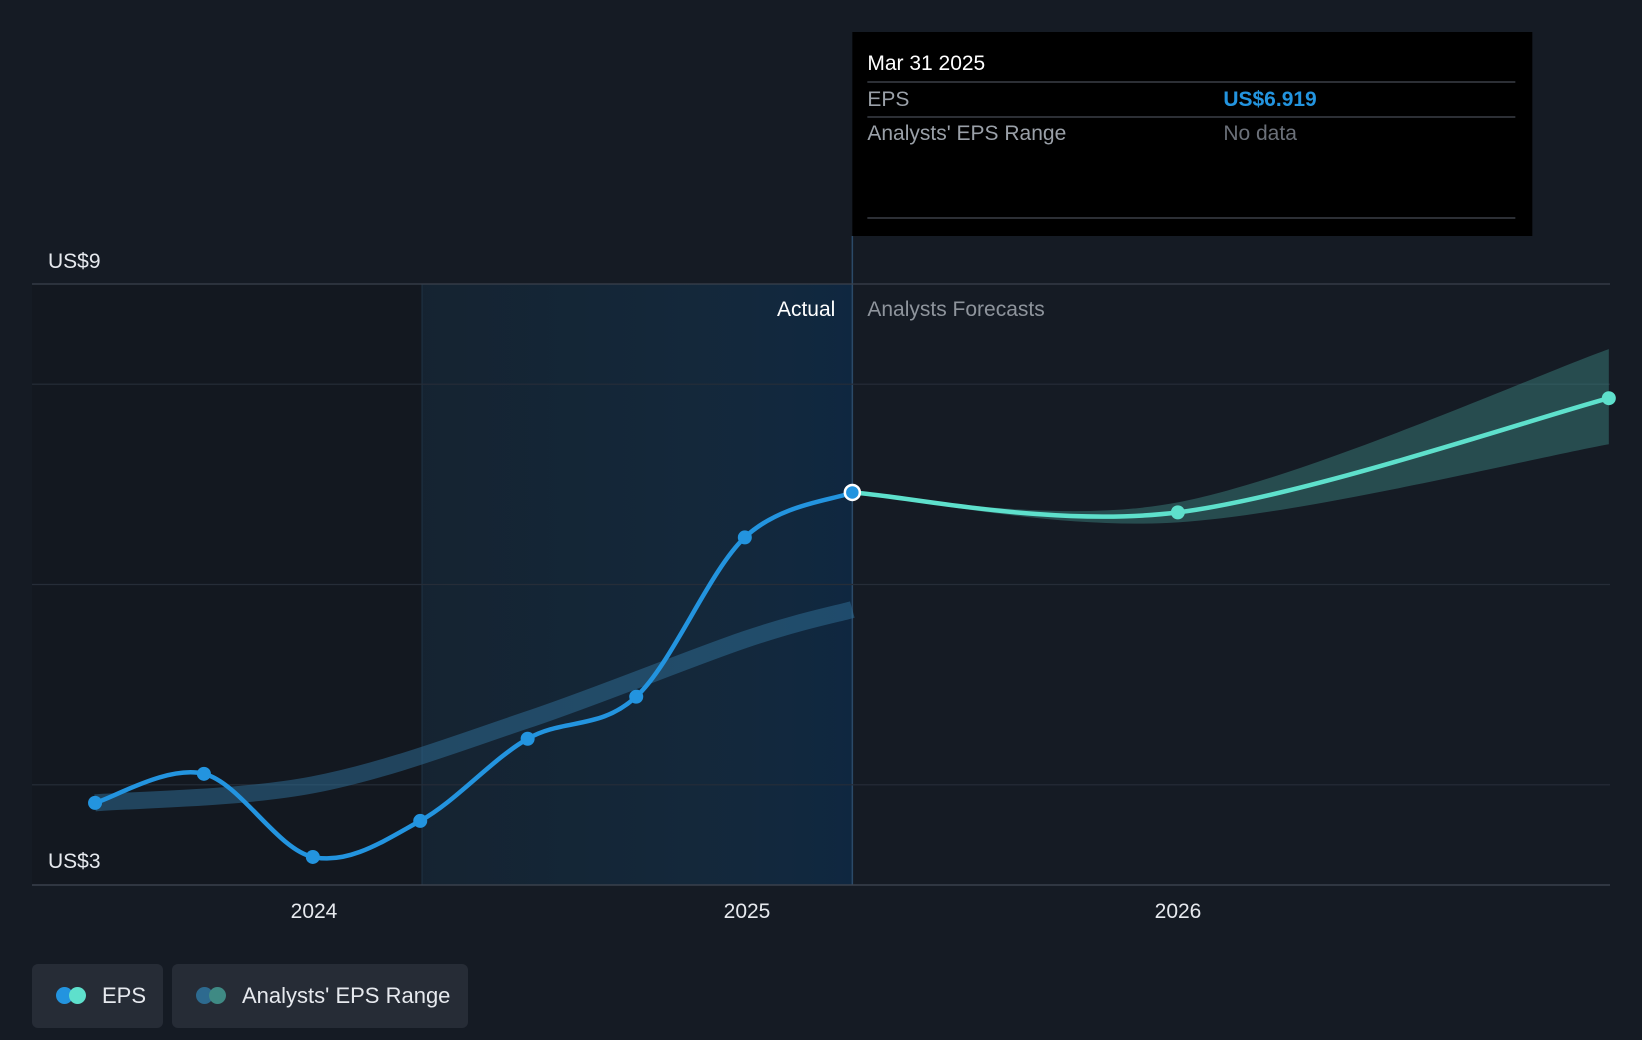 The width and height of the screenshot is (1642, 1040). I want to click on x-tick-label: 2024, so click(314, 911).